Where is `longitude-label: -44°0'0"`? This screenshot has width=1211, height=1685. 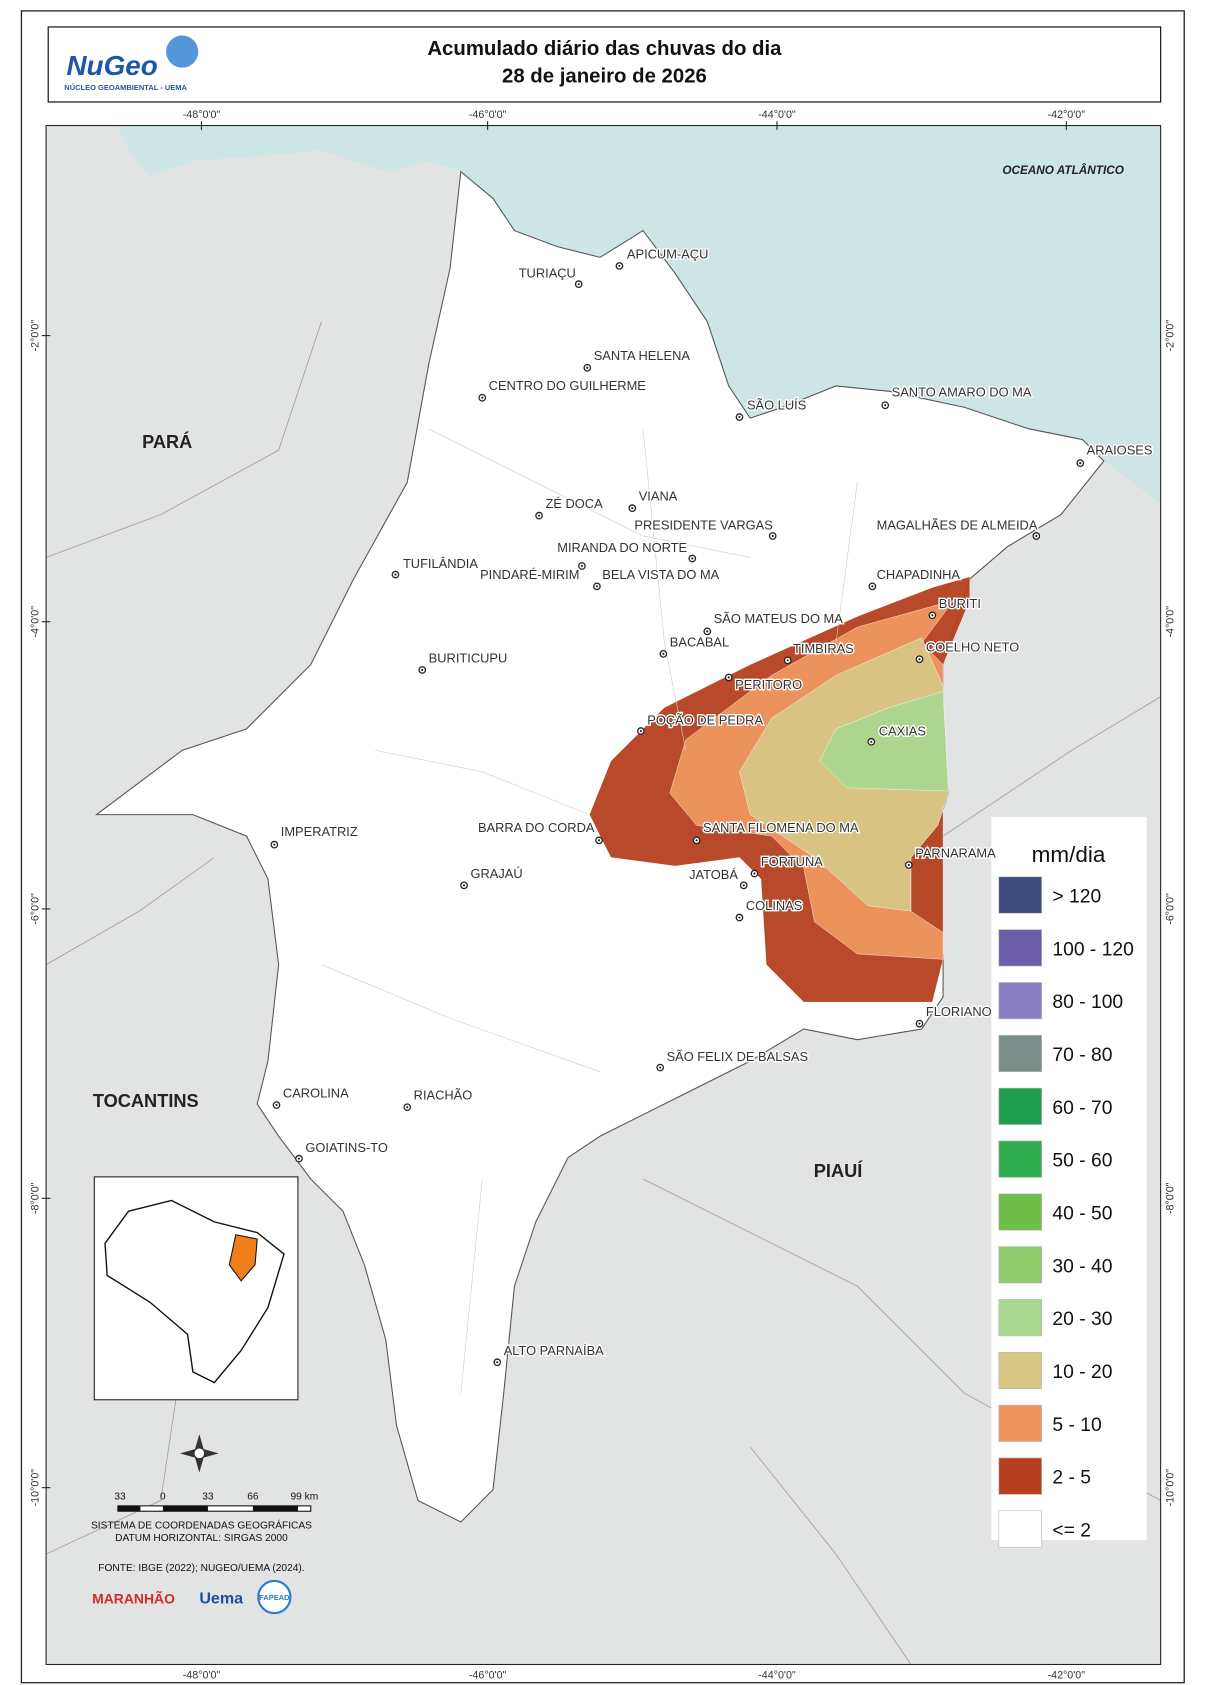
longitude-label: -44°0'0" is located at coordinates (777, 115).